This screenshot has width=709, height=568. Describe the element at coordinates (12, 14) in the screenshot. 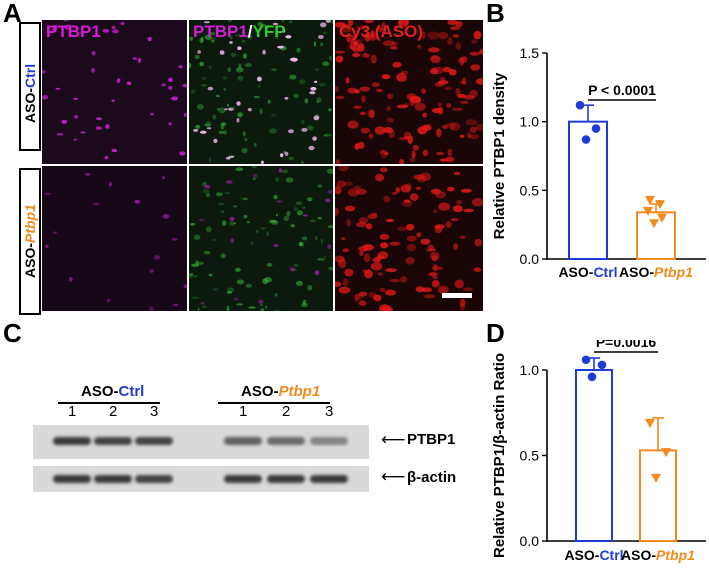

I see `panel-letter-a: A` at that location.